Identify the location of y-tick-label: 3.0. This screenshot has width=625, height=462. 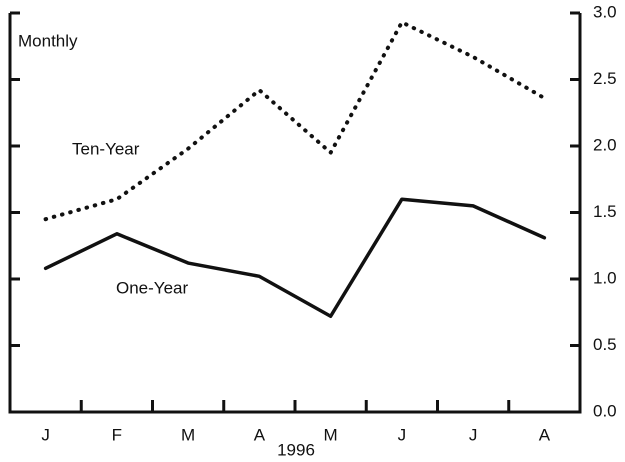
(605, 11).